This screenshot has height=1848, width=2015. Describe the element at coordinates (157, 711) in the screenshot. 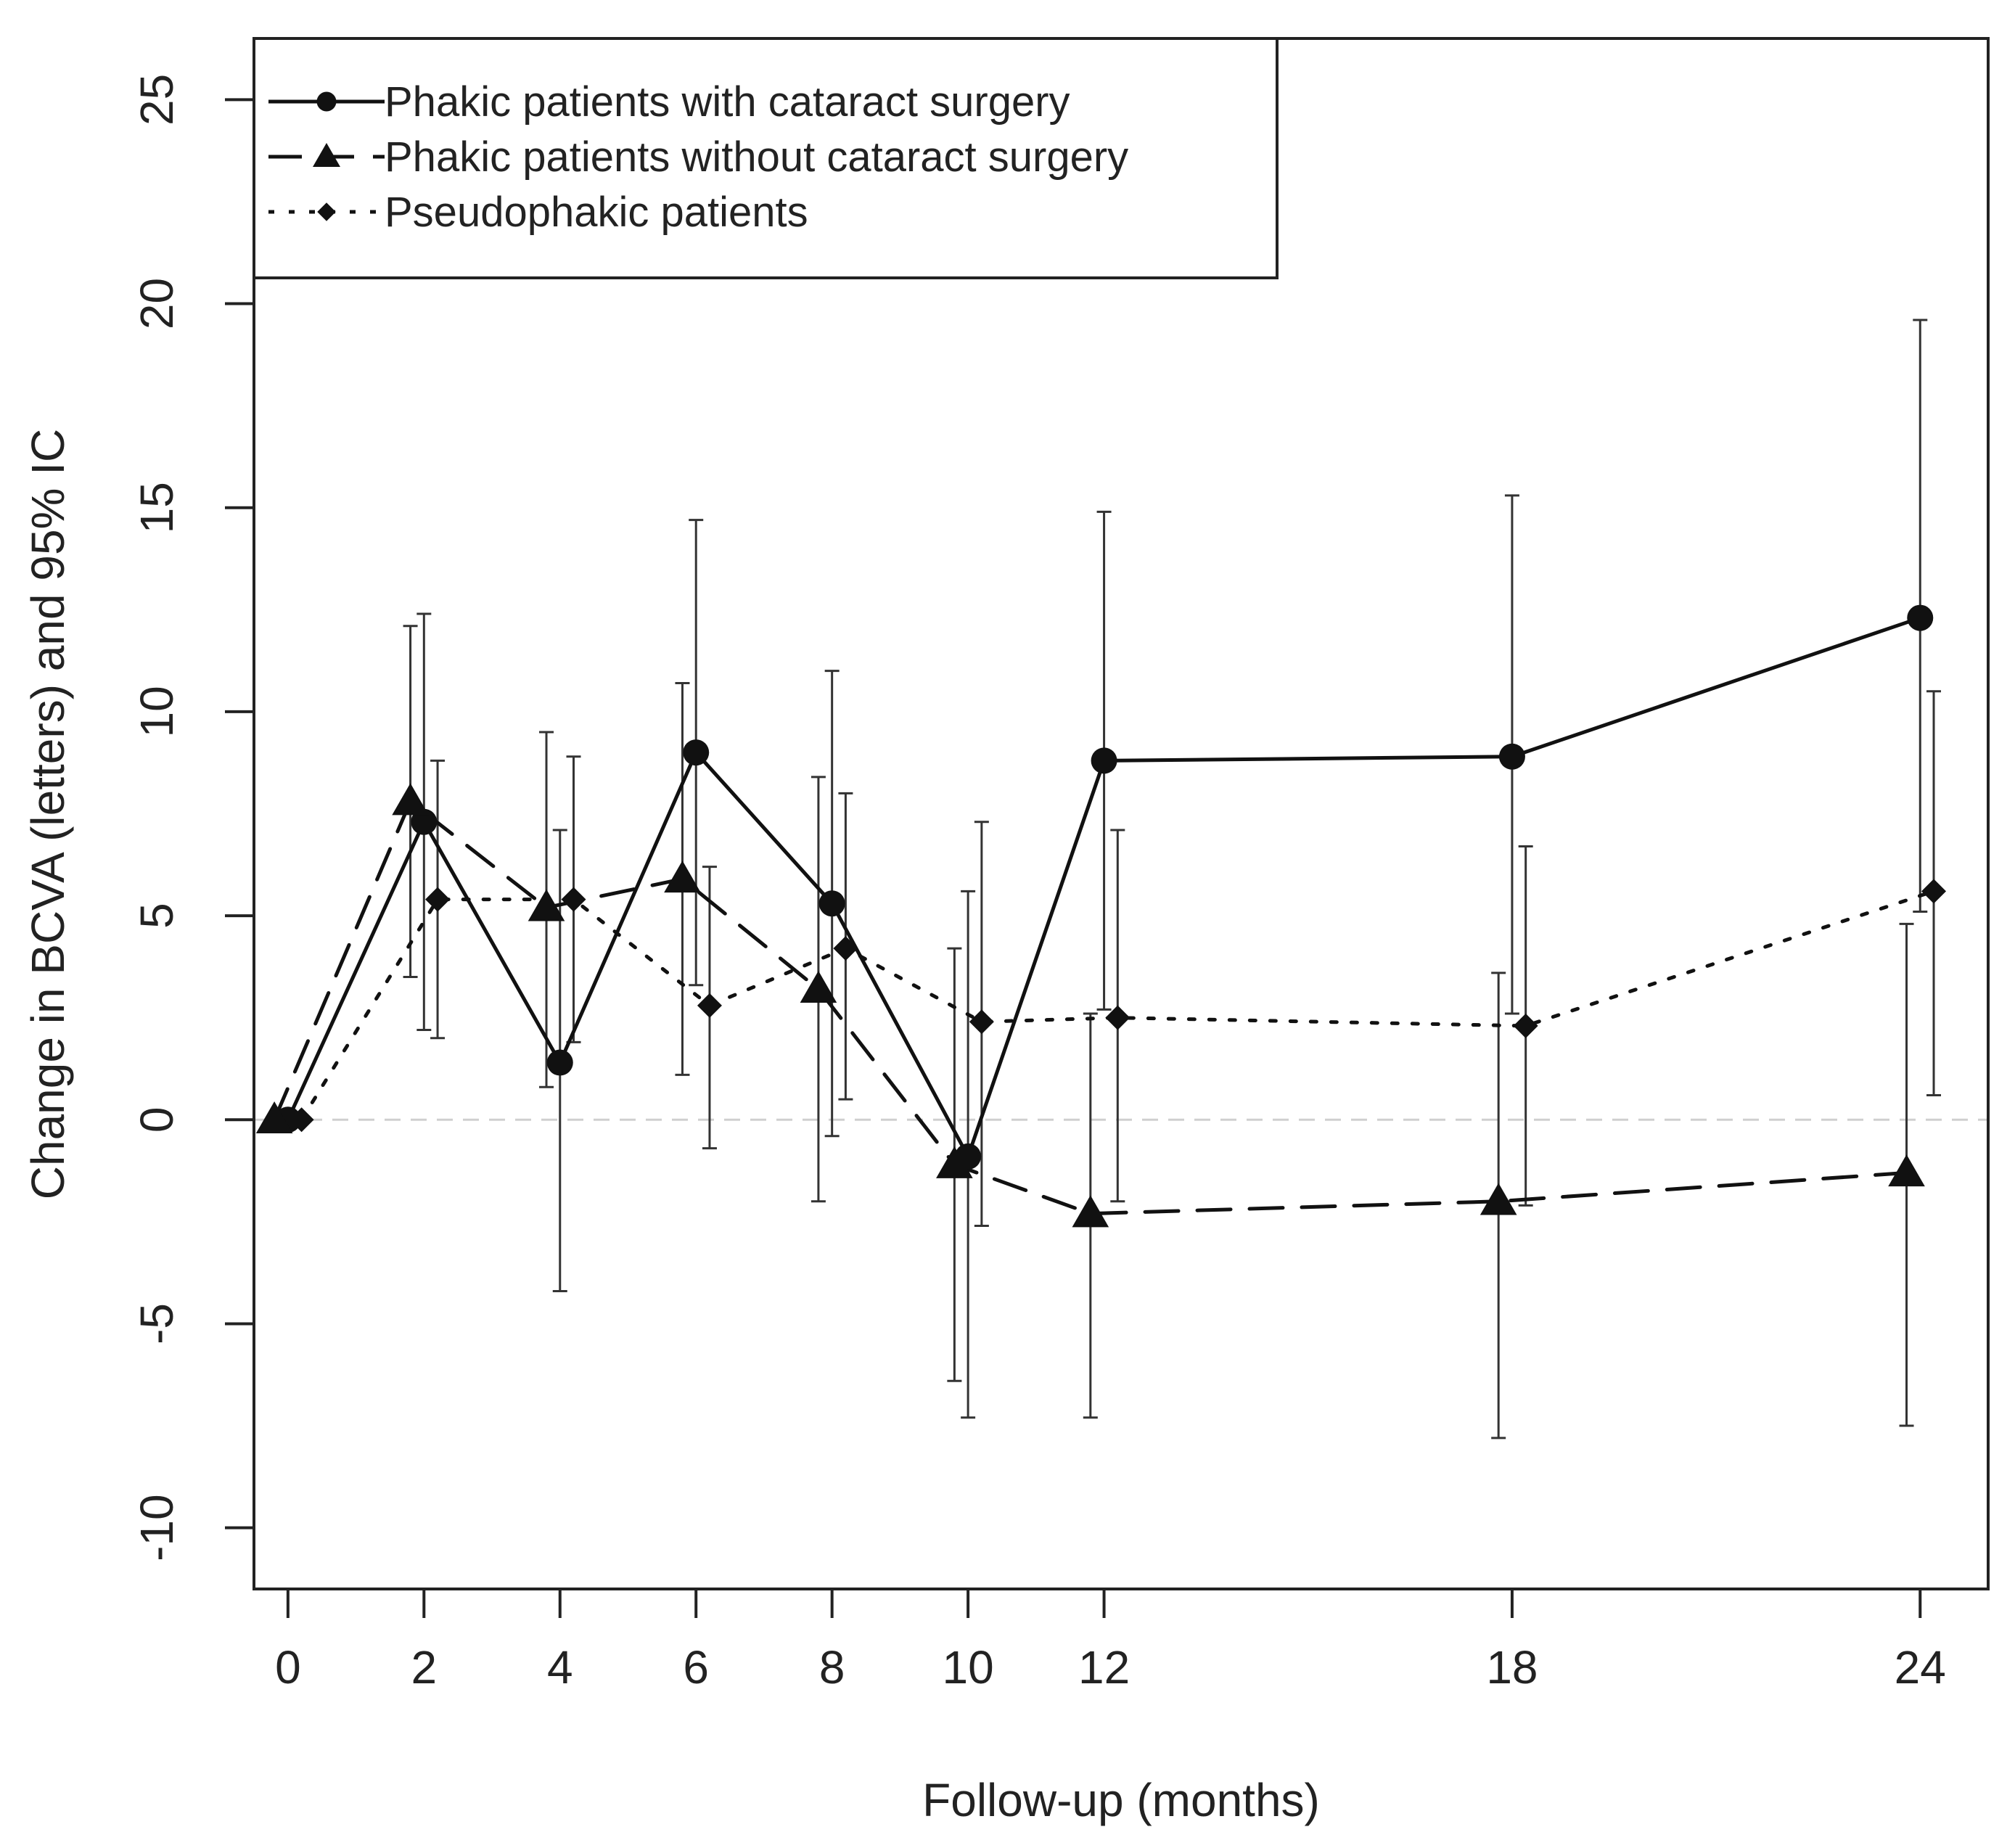

I see `y-tick-label: 10` at that location.